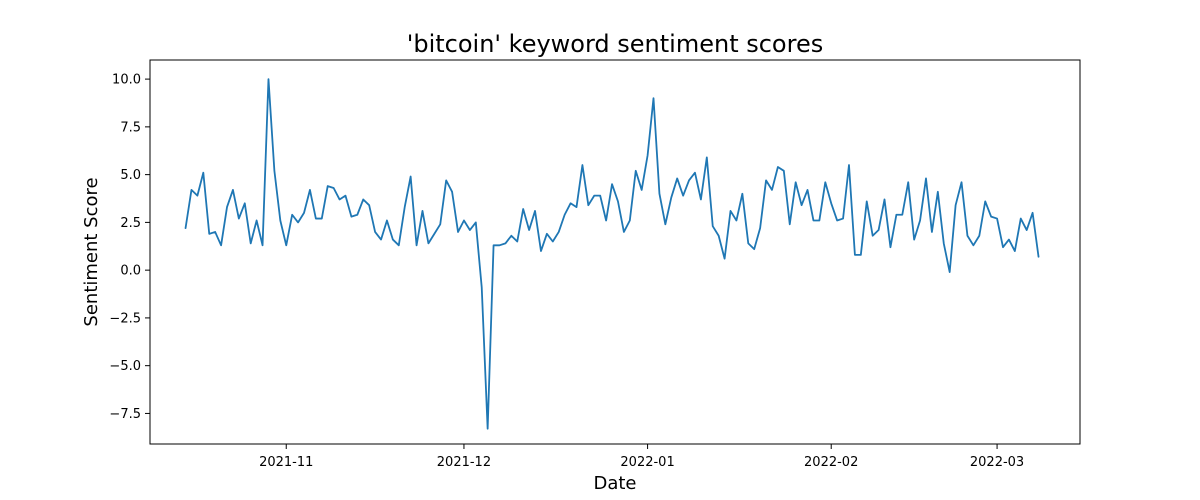 This screenshot has height=500, width=1200. Describe the element at coordinates (997, 462) in the screenshot. I see `x-tick-label: 2022-03` at that location.